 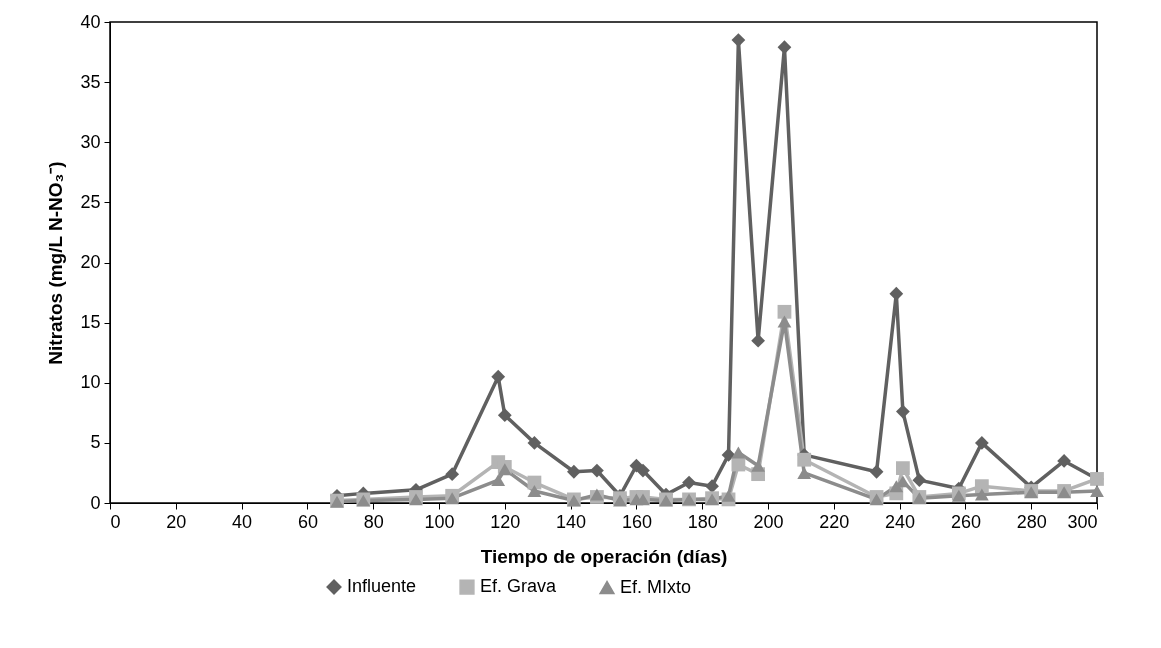 I want to click on x-tick-label: 260, so click(x=965, y=521).